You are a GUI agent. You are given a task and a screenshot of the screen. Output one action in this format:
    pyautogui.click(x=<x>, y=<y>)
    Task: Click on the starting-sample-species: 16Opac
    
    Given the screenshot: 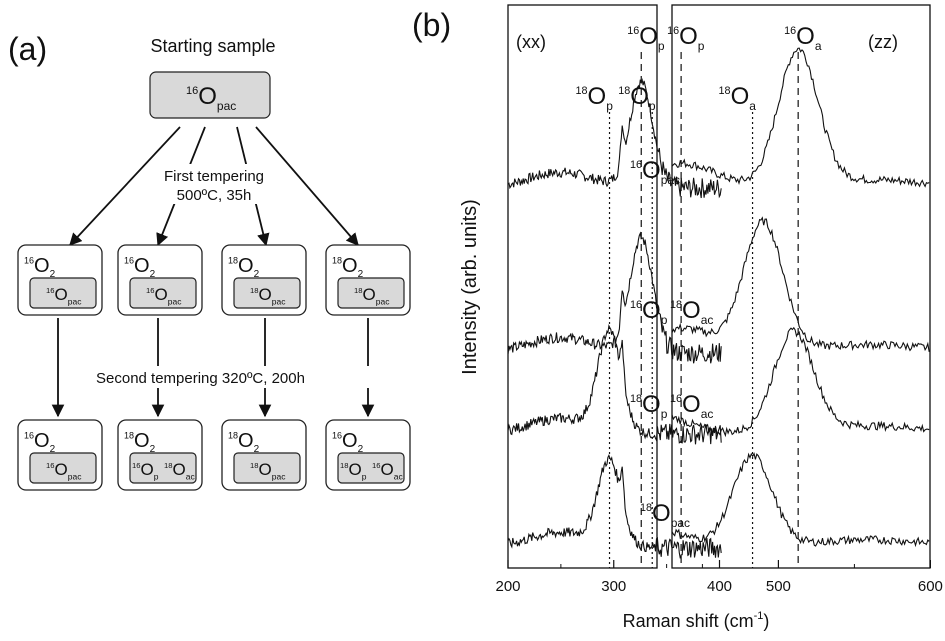 What is the action you would take?
    pyautogui.click(x=211, y=98)
    